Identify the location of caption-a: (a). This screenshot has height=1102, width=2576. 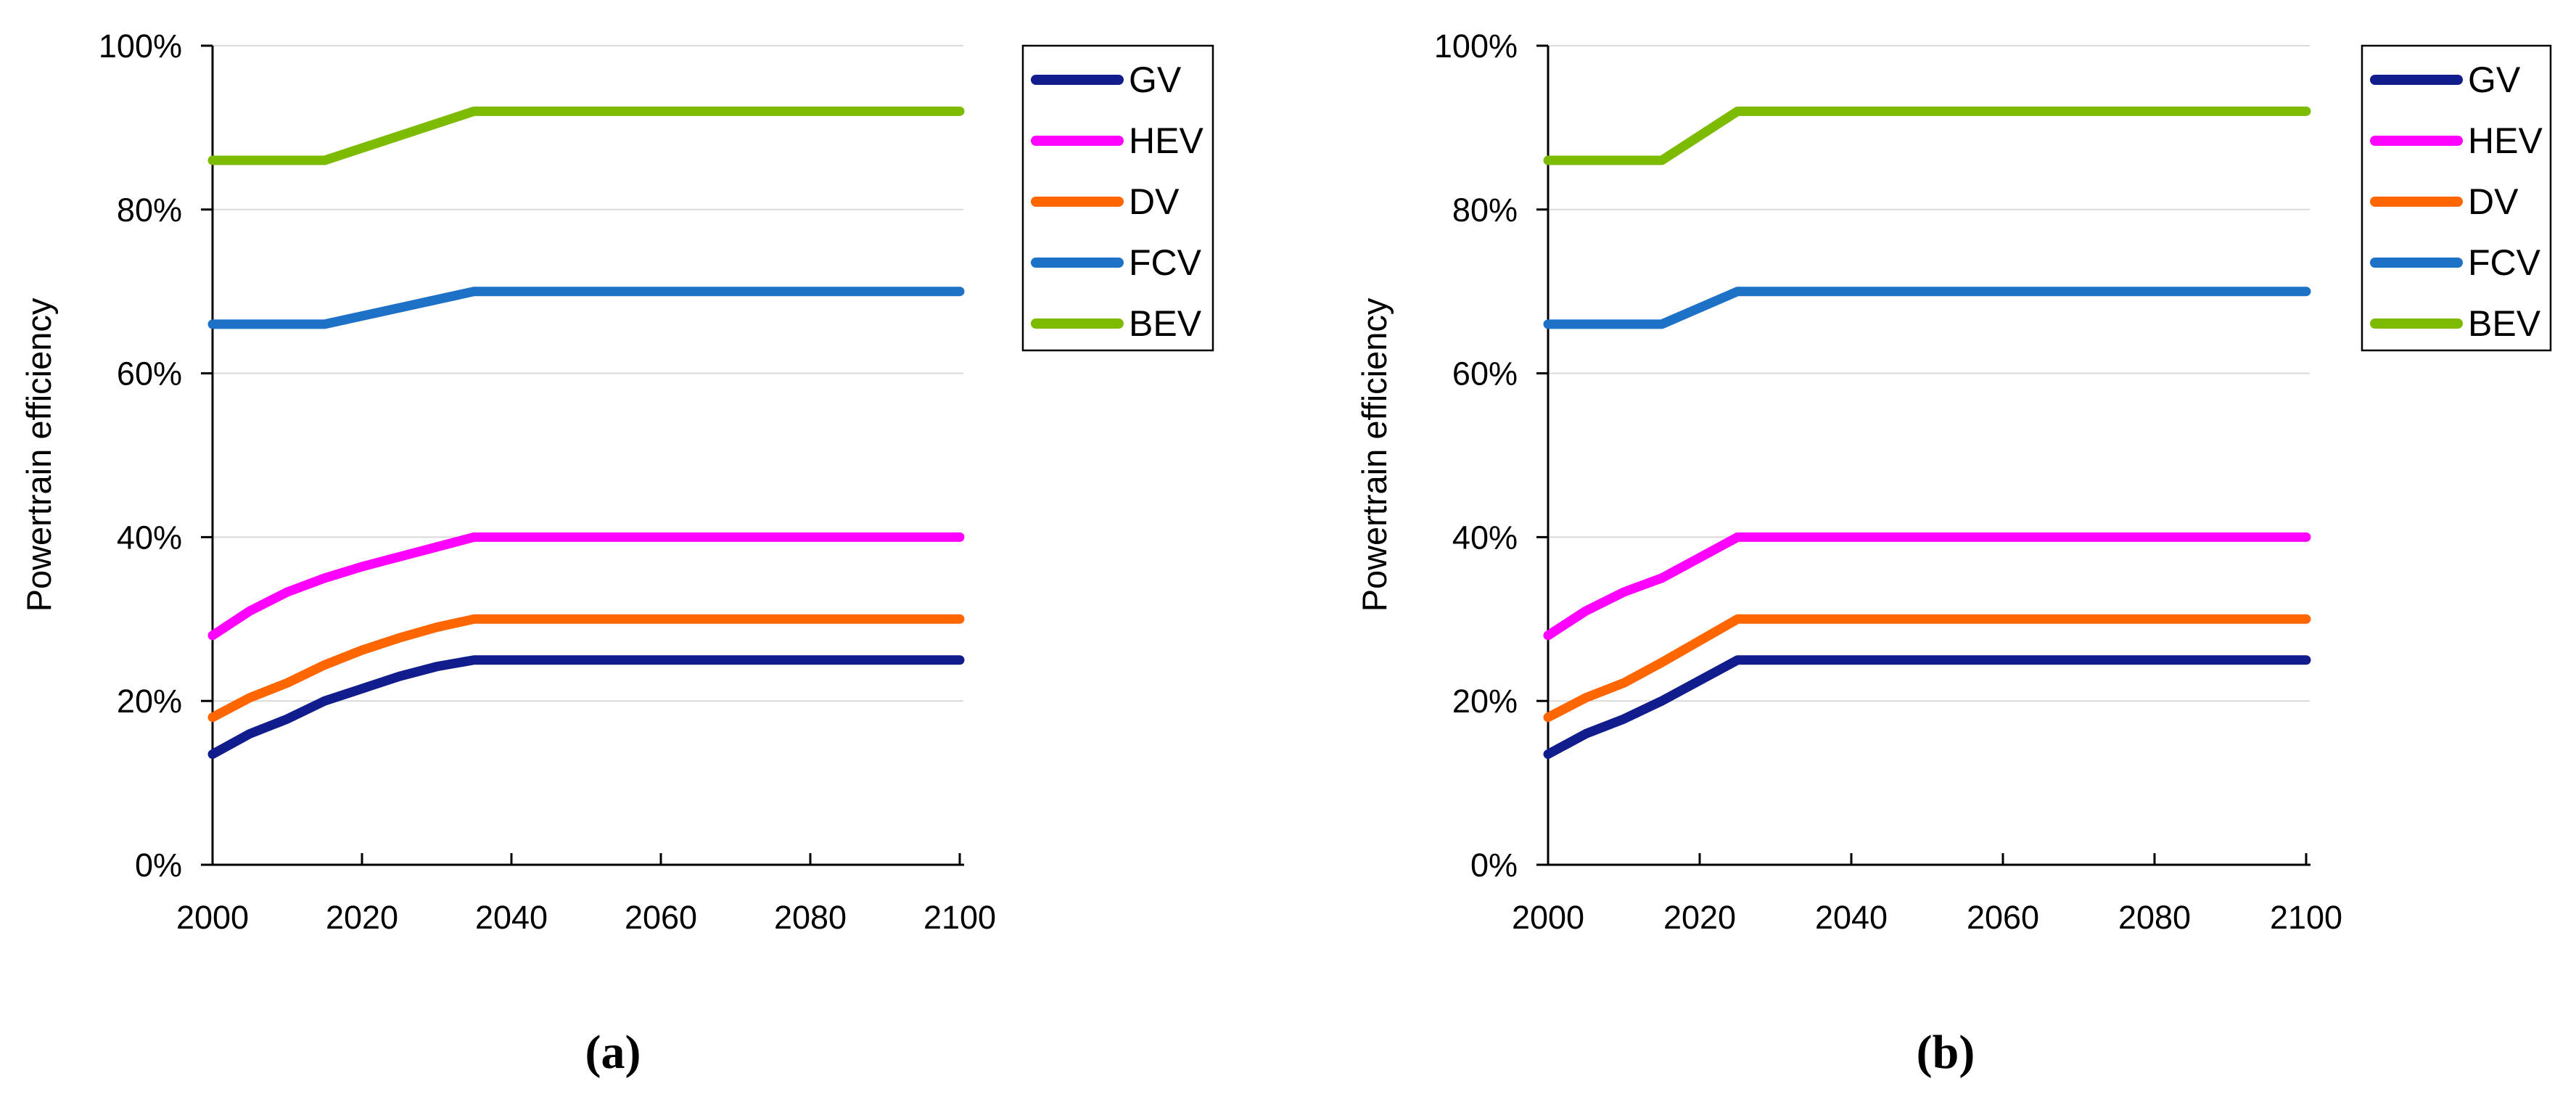
(613, 1052).